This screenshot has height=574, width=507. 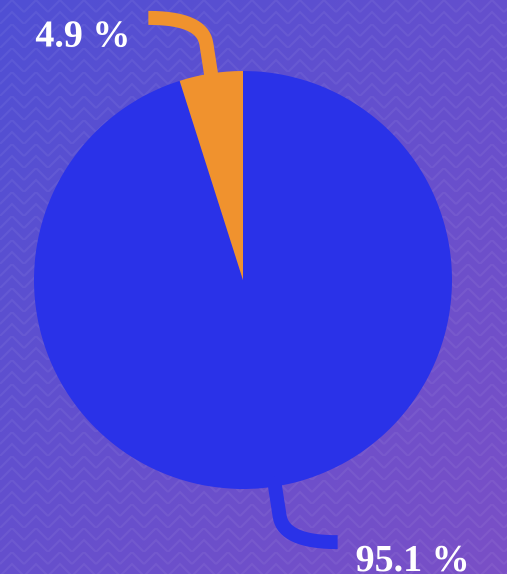 What do you see at coordinates (211, 175) in the screenshot?
I see `pie-slice` at bounding box center [211, 175].